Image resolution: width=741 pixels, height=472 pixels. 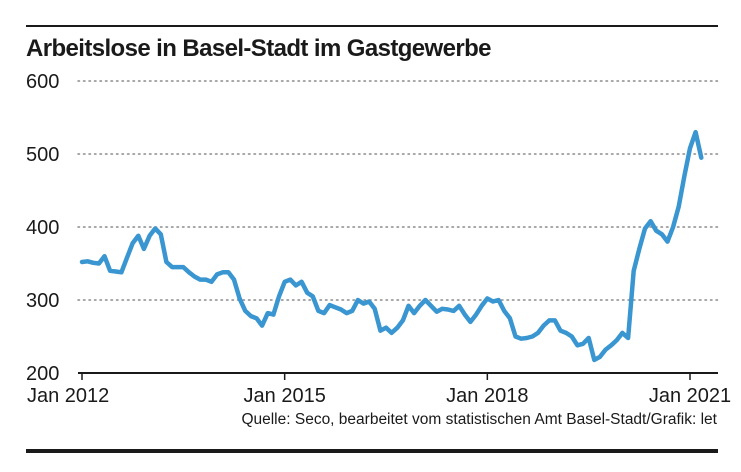 I want to click on x-tick-label: Jan 2012, so click(x=68, y=396).